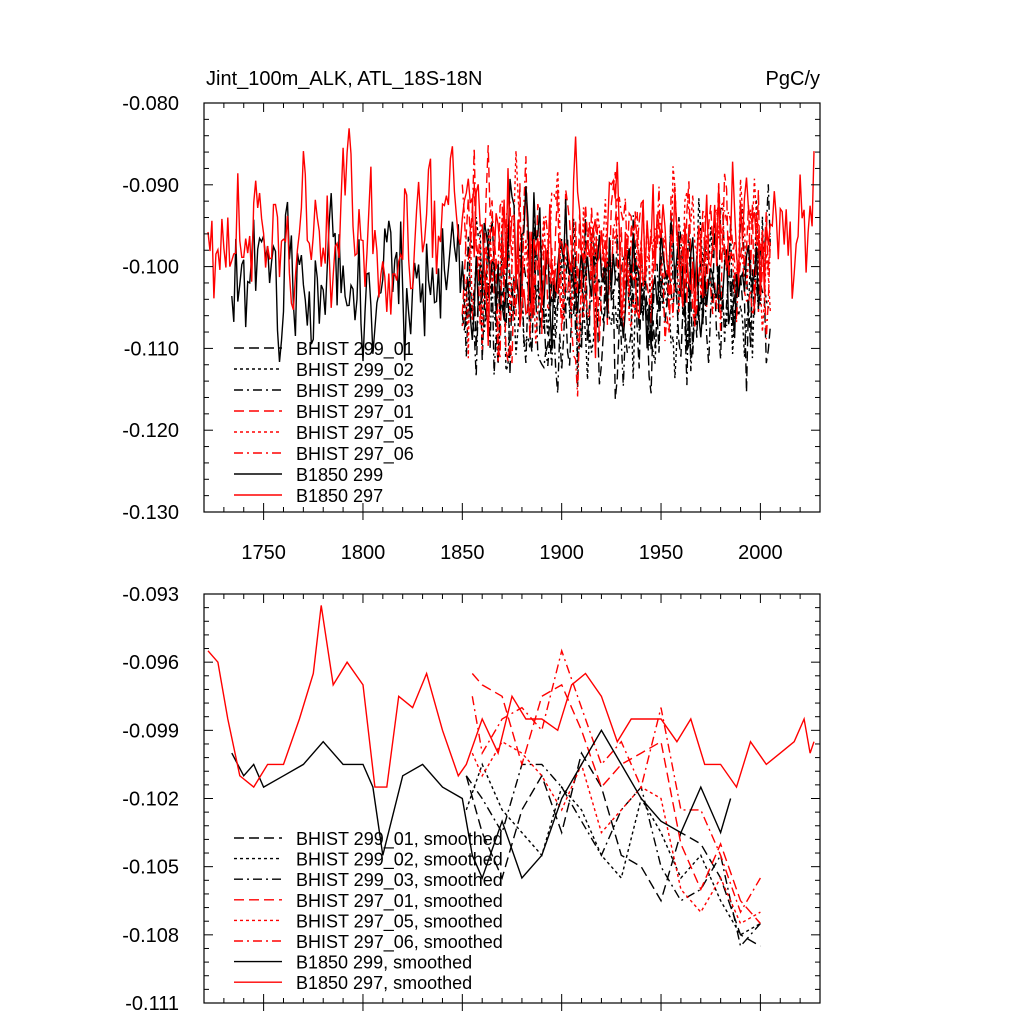 The width and height of the screenshot is (1024, 1029). Describe the element at coordinates (355, 454) in the screenshot. I see `legend-label: BHIST 297_06` at that location.